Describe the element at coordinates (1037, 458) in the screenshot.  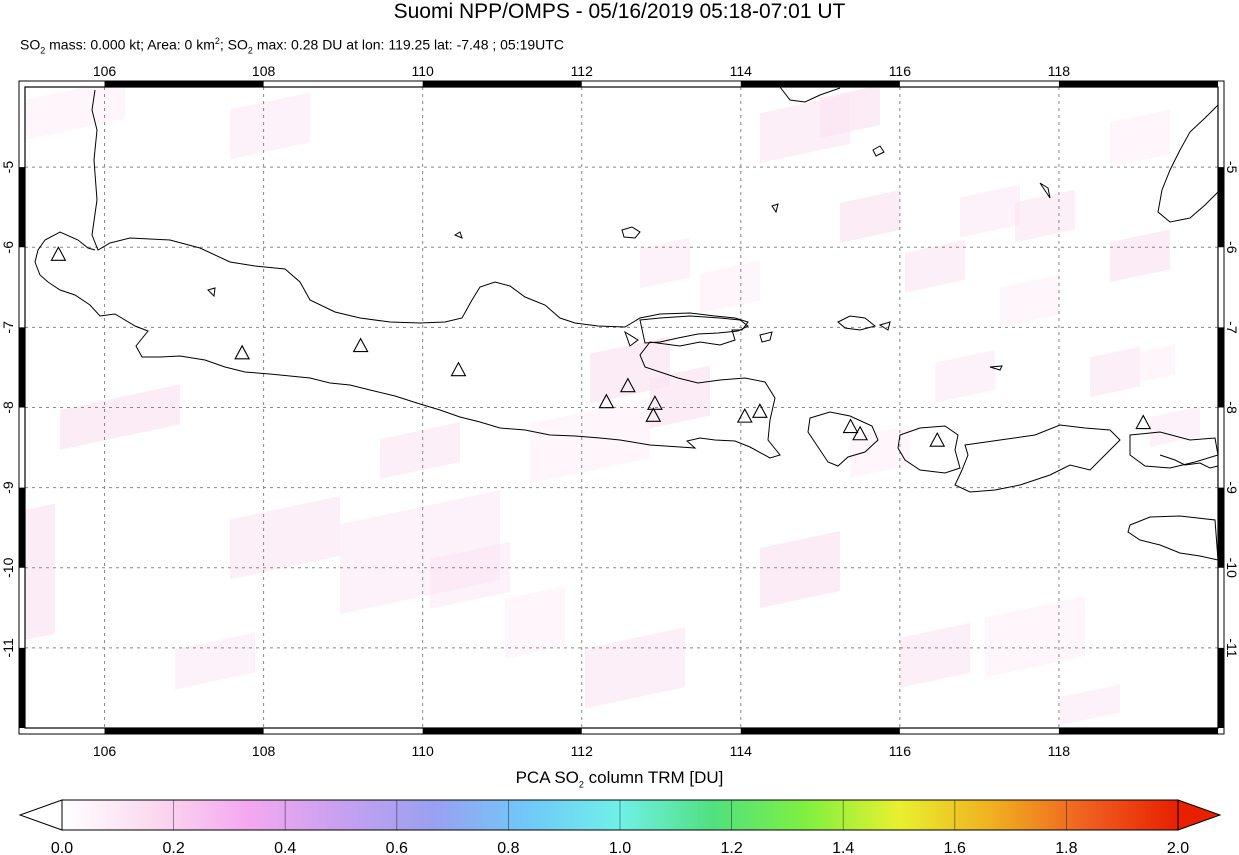
I see `sumbawa-coast` at that location.